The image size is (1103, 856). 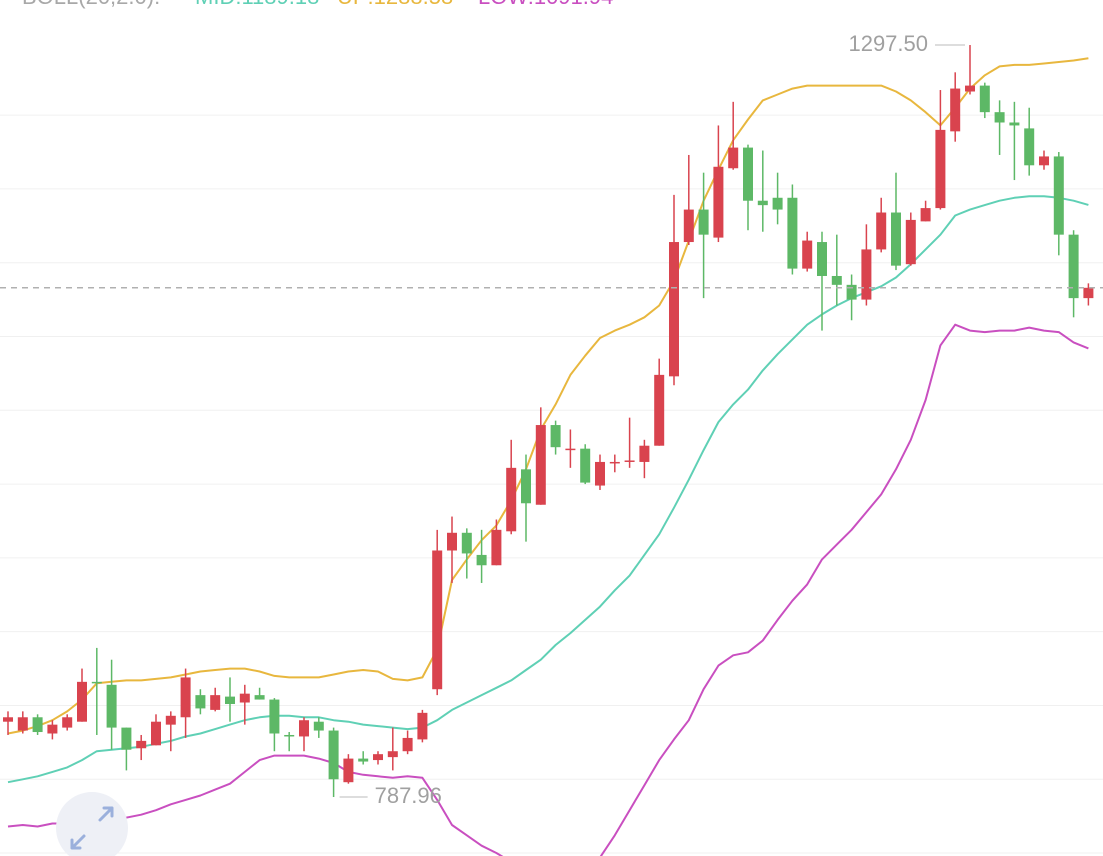 I want to click on indicator-title: BOLL(20,2.0):, so click(x=91, y=4).